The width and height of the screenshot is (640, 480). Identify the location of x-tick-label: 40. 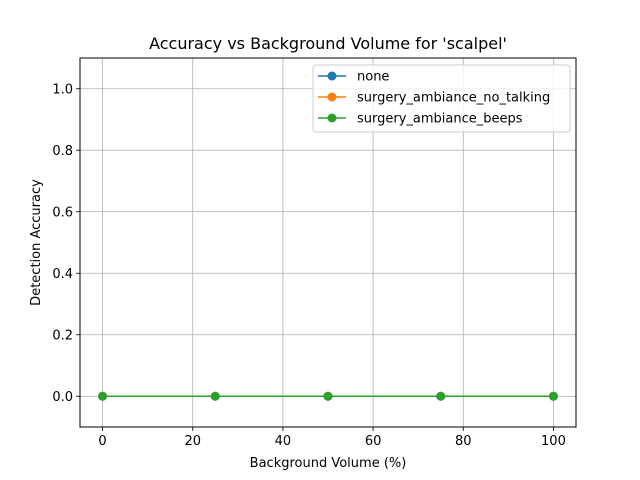
(283, 441).